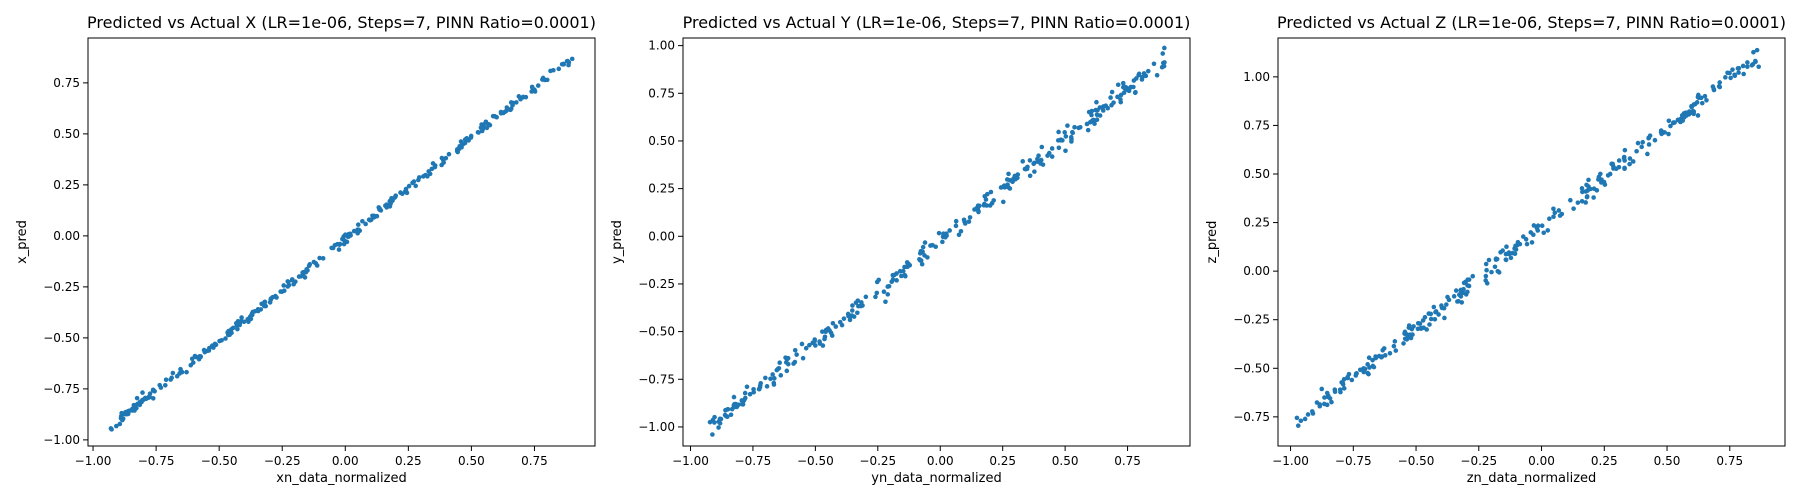  I want to click on y-axis-label: y_pred, so click(617, 242).